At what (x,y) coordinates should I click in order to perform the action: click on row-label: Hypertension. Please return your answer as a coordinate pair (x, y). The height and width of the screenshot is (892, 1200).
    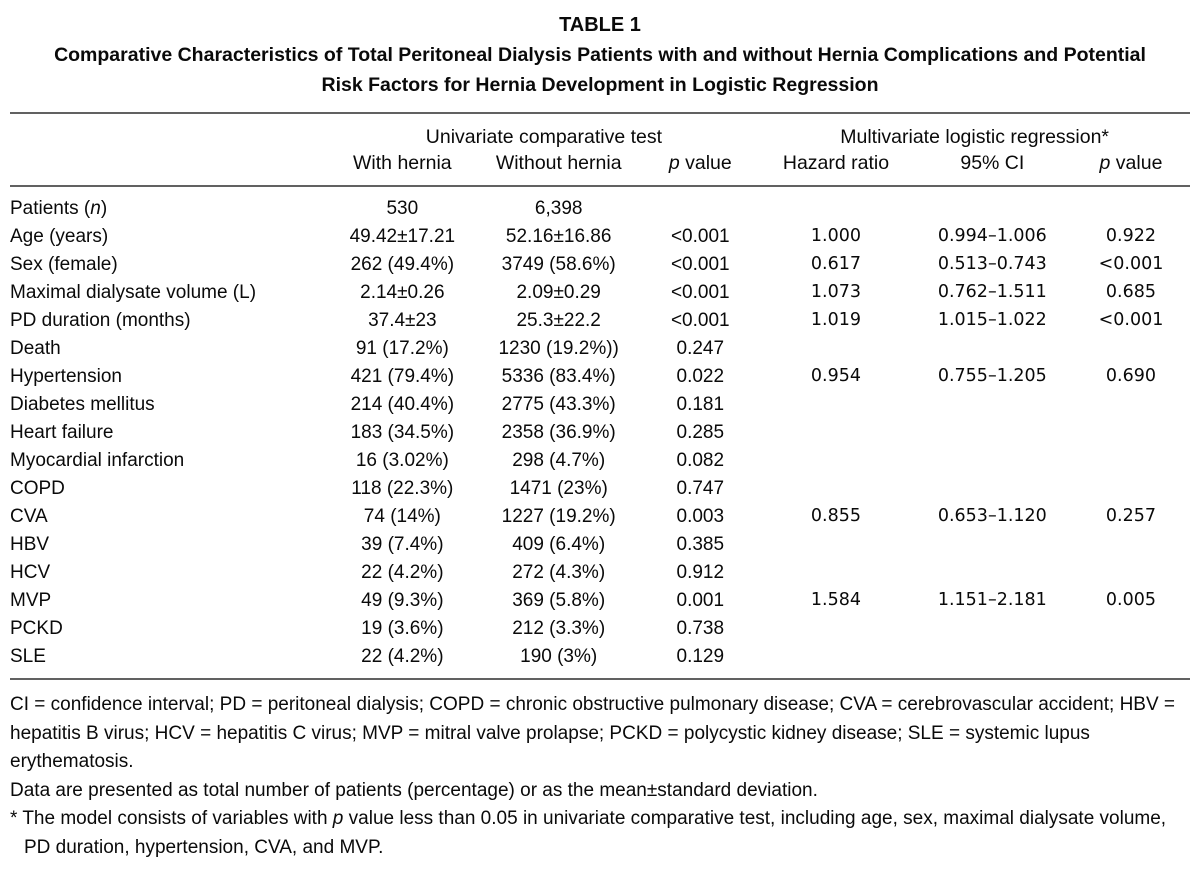
    Looking at the image, I should click on (66, 376).